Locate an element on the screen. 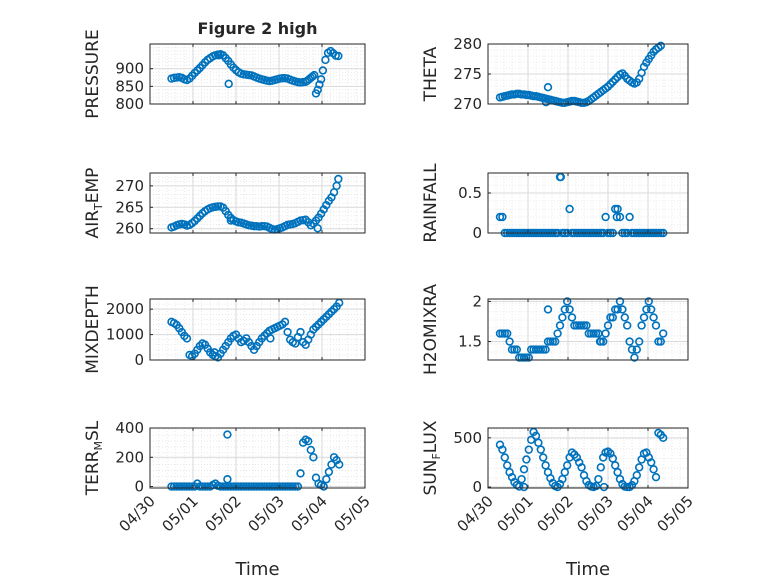 This screenshot has width=778, height=583. y-axis-label: RAINFALL is located at coordinates (431, 203).